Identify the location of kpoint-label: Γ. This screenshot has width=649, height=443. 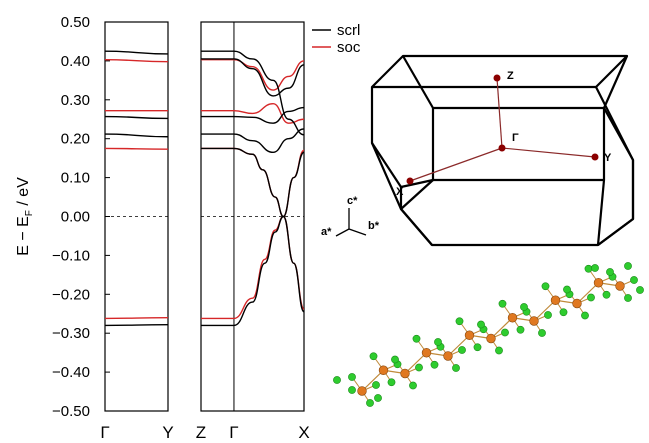
(233, 432).